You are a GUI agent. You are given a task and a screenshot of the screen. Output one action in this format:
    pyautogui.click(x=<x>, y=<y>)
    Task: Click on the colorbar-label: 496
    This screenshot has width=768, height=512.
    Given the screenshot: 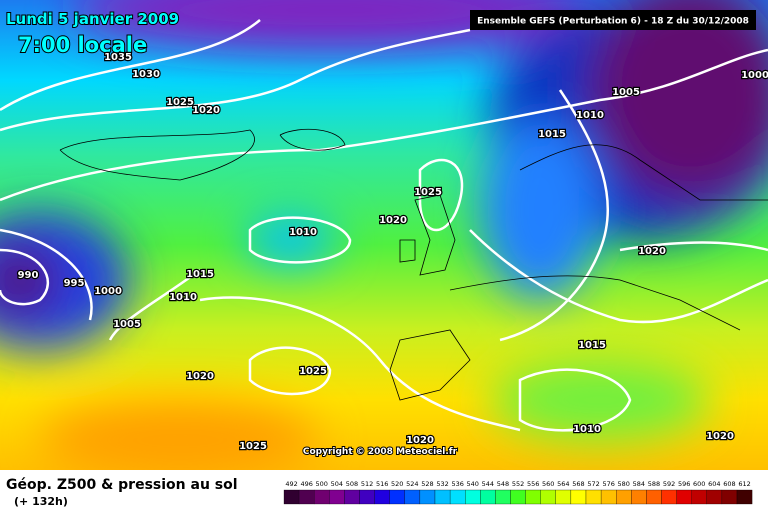 What is the action you would take?
    pyautogui.click(x=306, y=484)
    